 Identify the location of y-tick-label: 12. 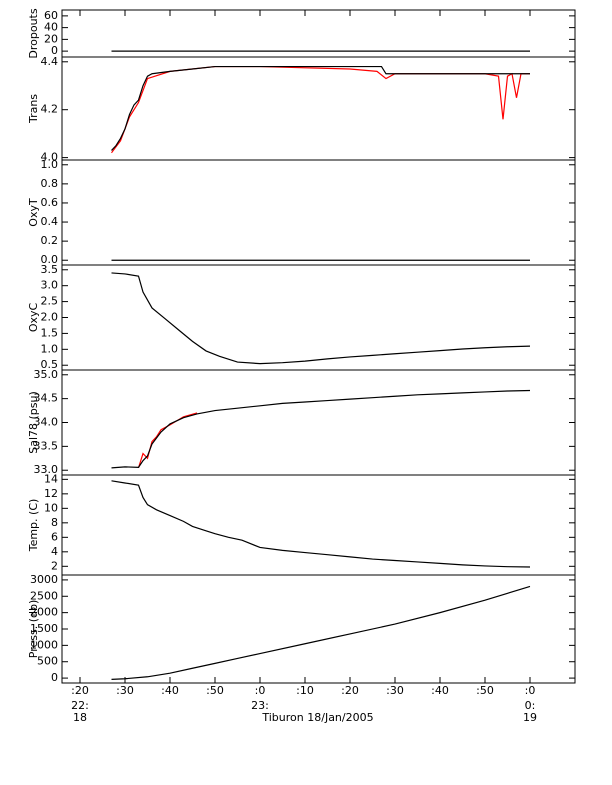
(51, 493).